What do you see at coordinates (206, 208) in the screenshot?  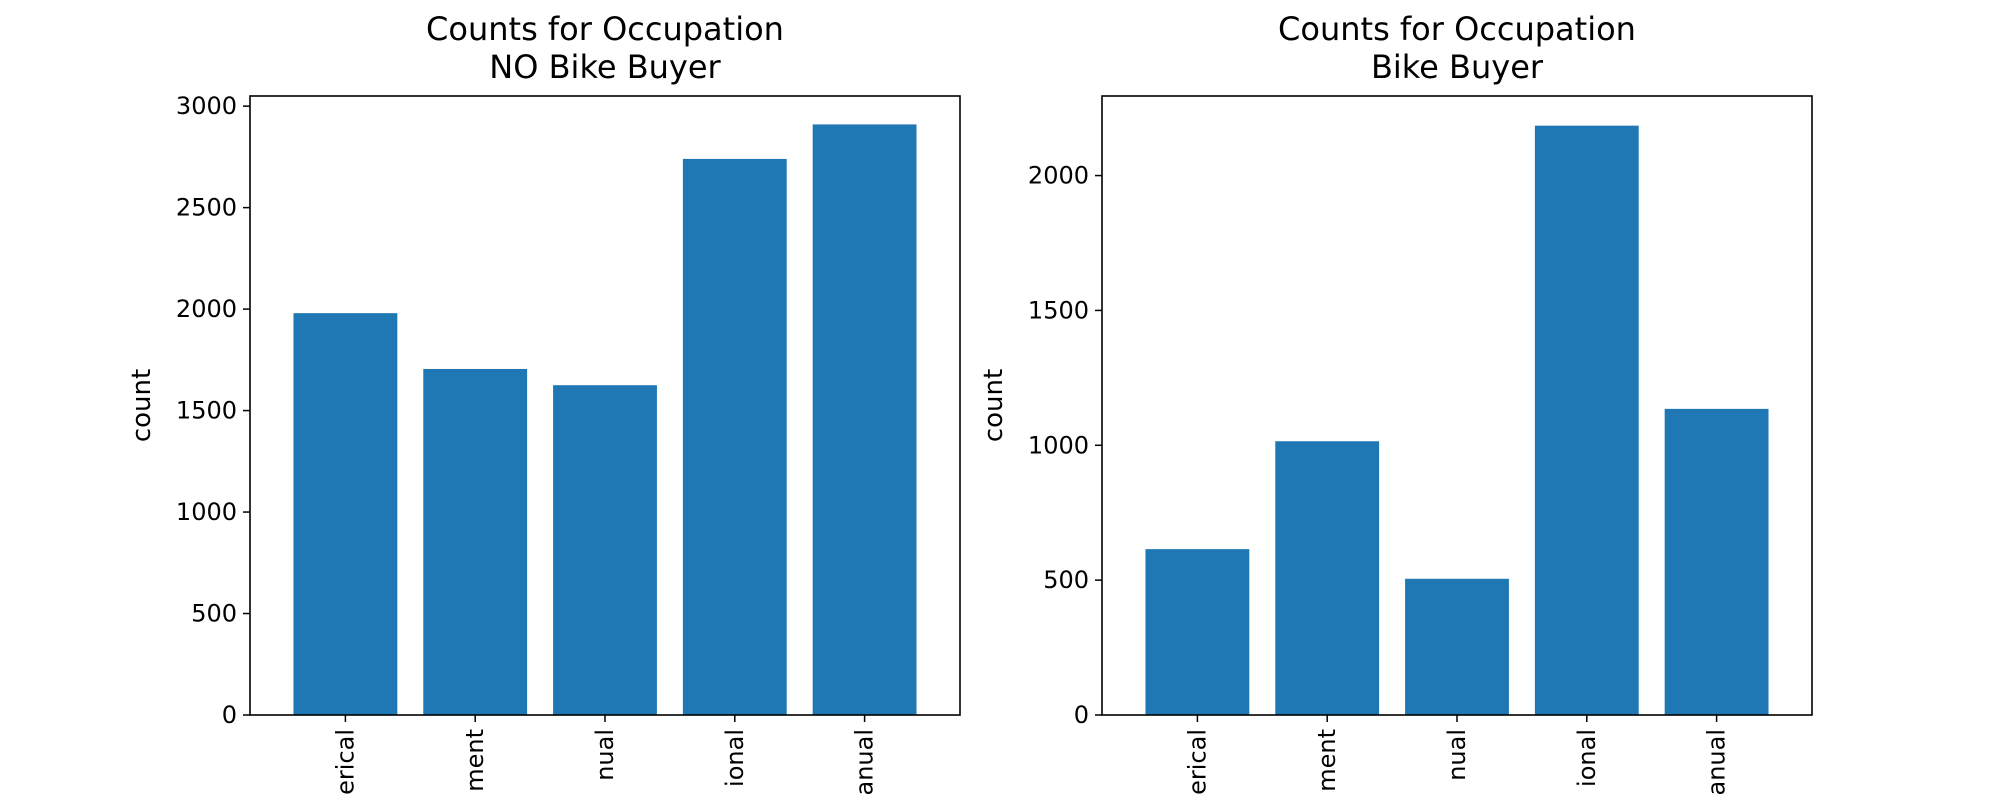 I see `y-tick-label: 2500` at bounding box center [206, 208].